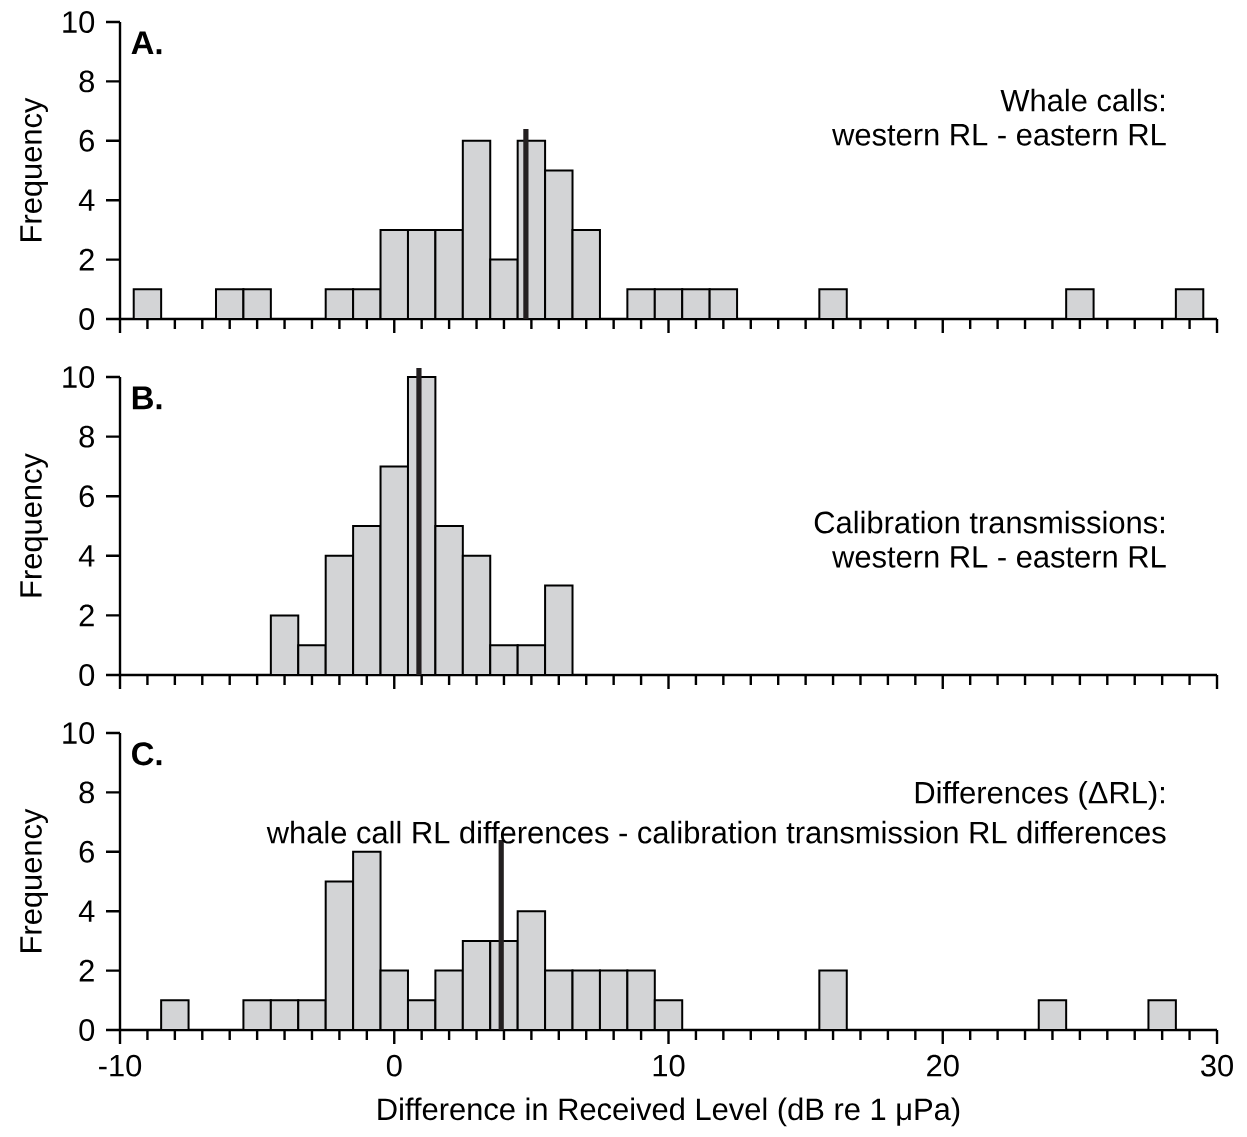 This screenshot has width=1247, height=1137. I want to click on x-tick-label: 10, so click(669, 1065).